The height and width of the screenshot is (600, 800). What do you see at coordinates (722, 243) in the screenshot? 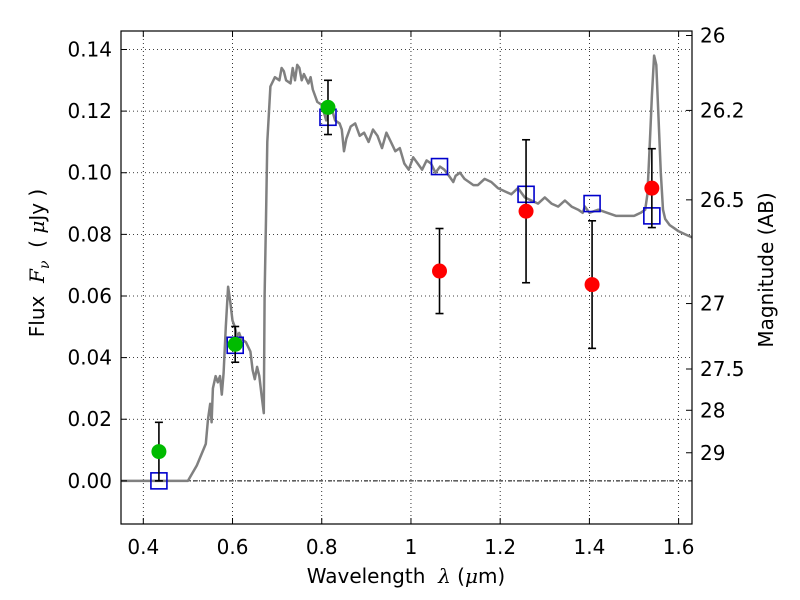
I see `y2-tick-labels: 26 26.2 26.5 27 27.5 28 29` at bounding box center [722, 243].